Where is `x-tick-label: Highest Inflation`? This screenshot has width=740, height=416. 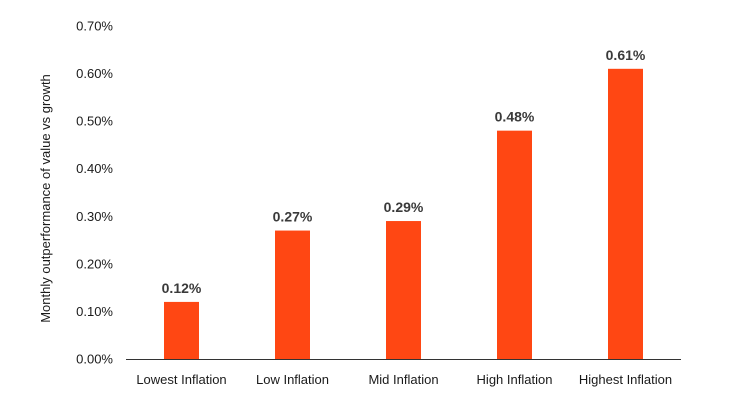 x-tick-label: Highest Inflation is located at coordinates (625, 379).